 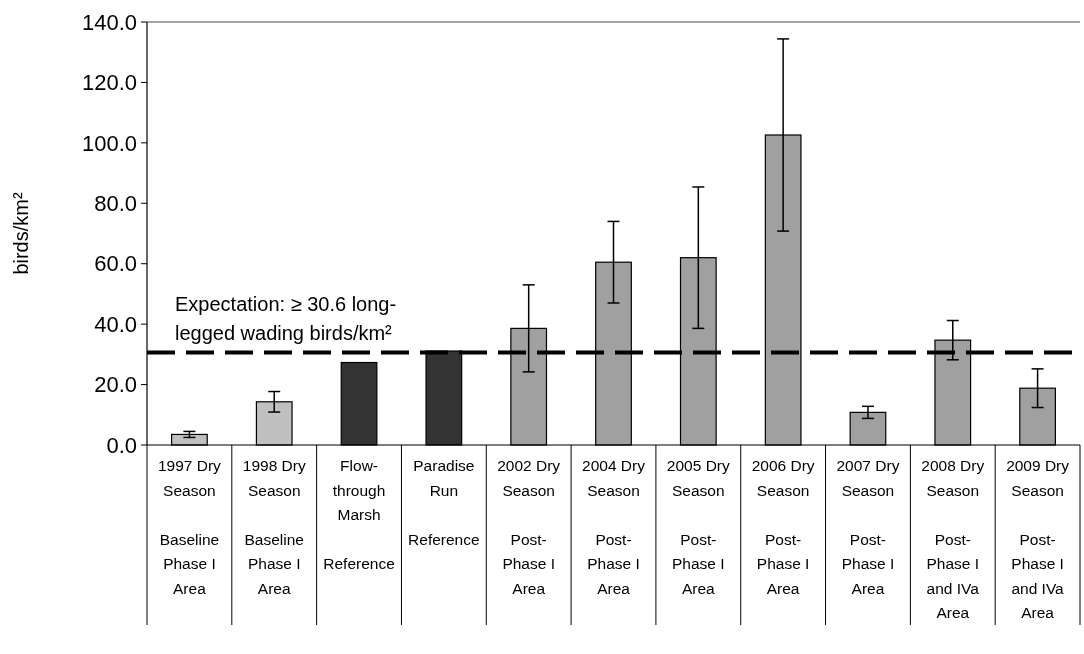 What do you see at coordinates (698, 527) in the screenshot?
I see `category-label: 2005 Dry Season Post- Phase I Area` at bounding box center [698, 527].